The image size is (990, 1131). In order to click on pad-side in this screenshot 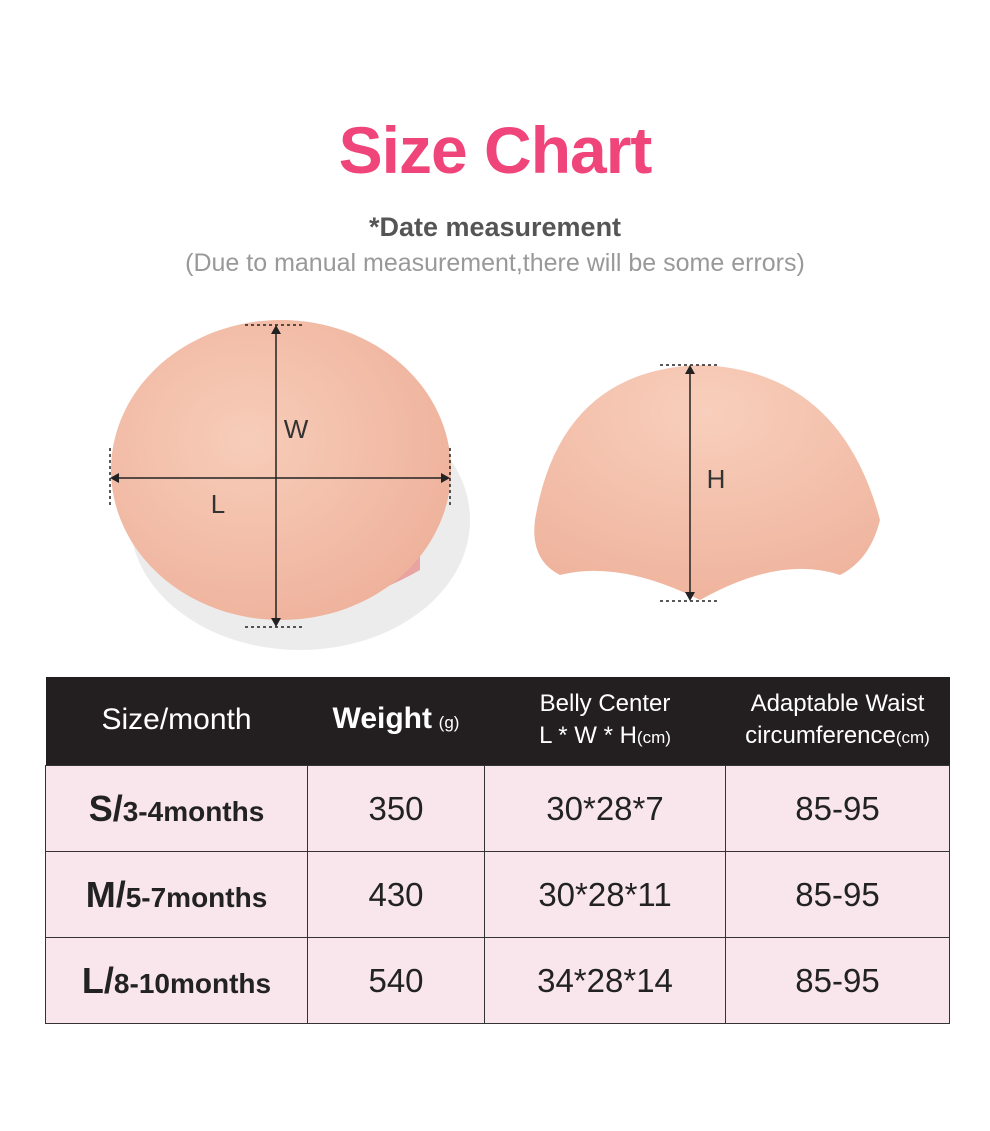, I will do `click(707, 482)`.